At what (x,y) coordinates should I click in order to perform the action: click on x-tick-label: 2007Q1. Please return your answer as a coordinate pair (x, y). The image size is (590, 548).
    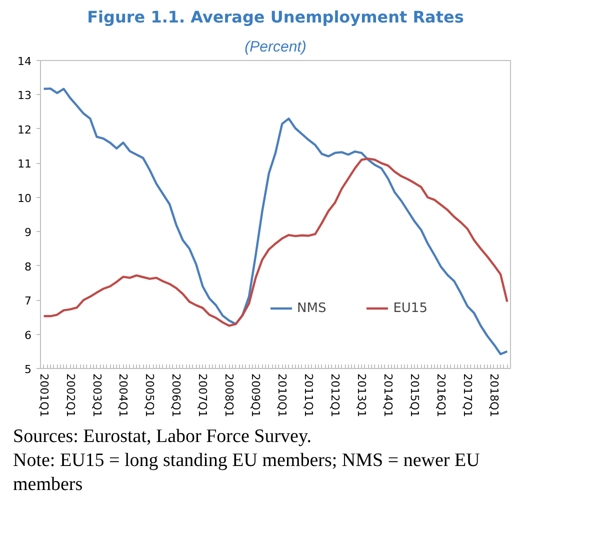
    Looking at the image, I should click on (203, 396).